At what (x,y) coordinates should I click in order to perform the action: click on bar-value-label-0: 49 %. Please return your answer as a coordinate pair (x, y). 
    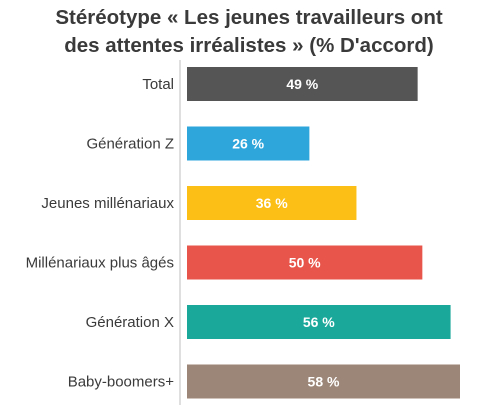
    Looking at the image, I should click on (302, 84).